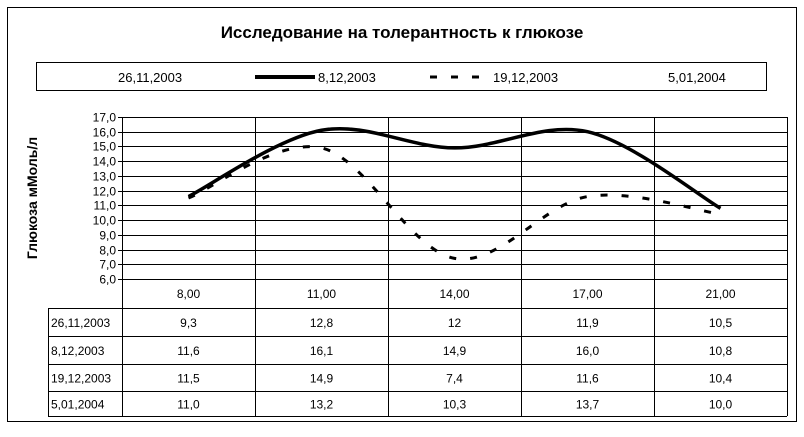 The height and width of the screenshot is (437, 804). I want to click on y-tick-label: 17,0, so click(105, 118).